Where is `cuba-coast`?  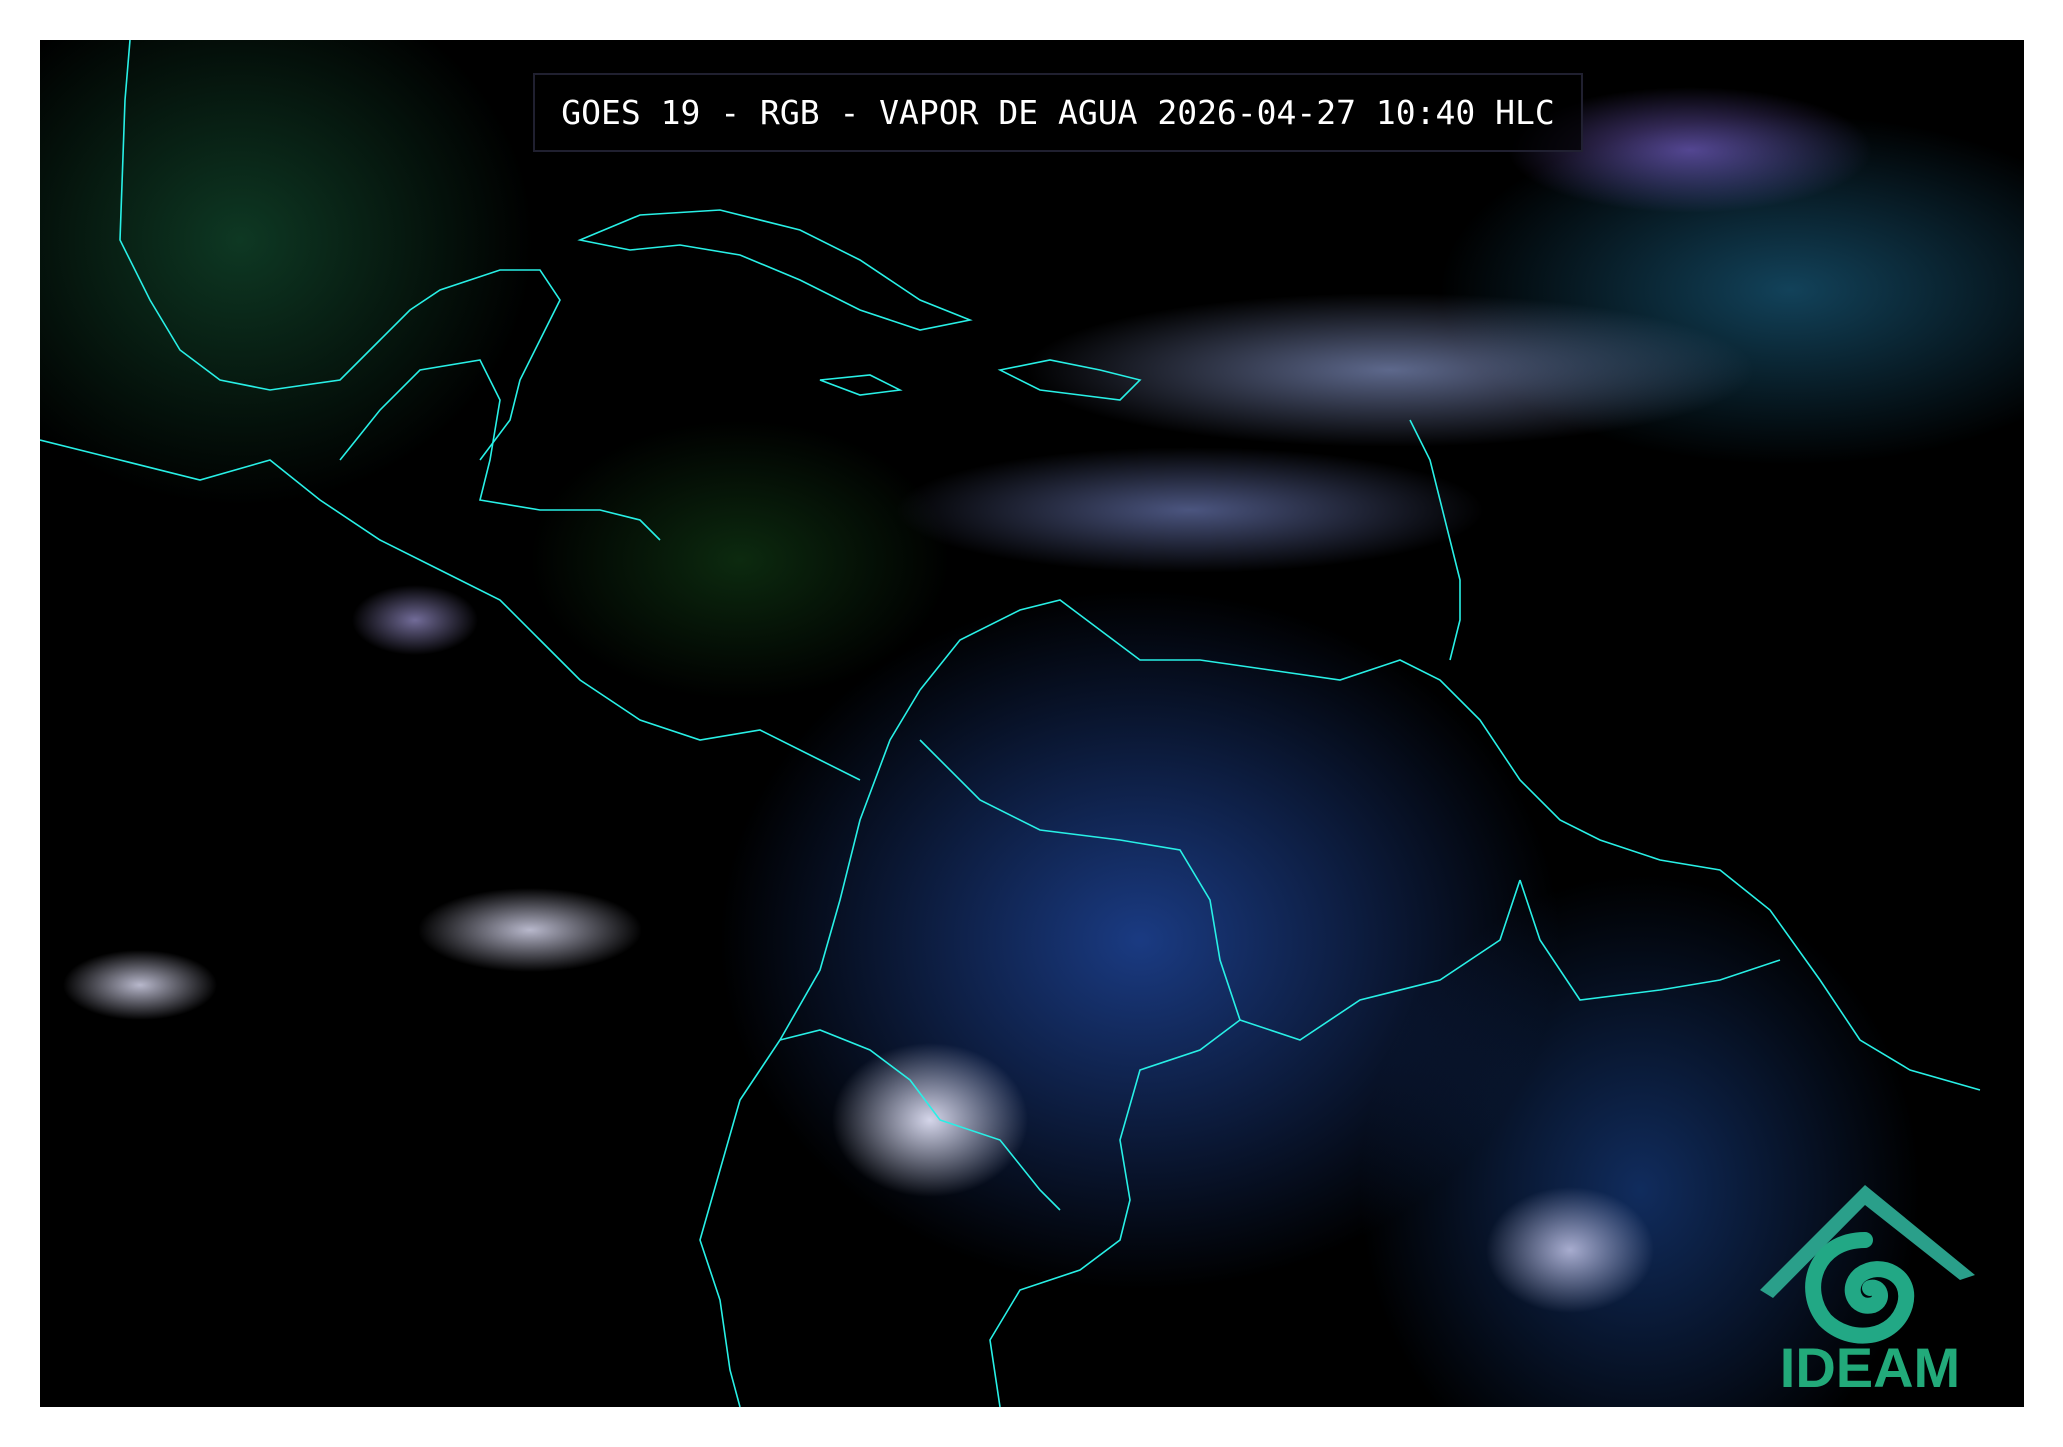
cuba-coast is located at coordinates (775, 270).